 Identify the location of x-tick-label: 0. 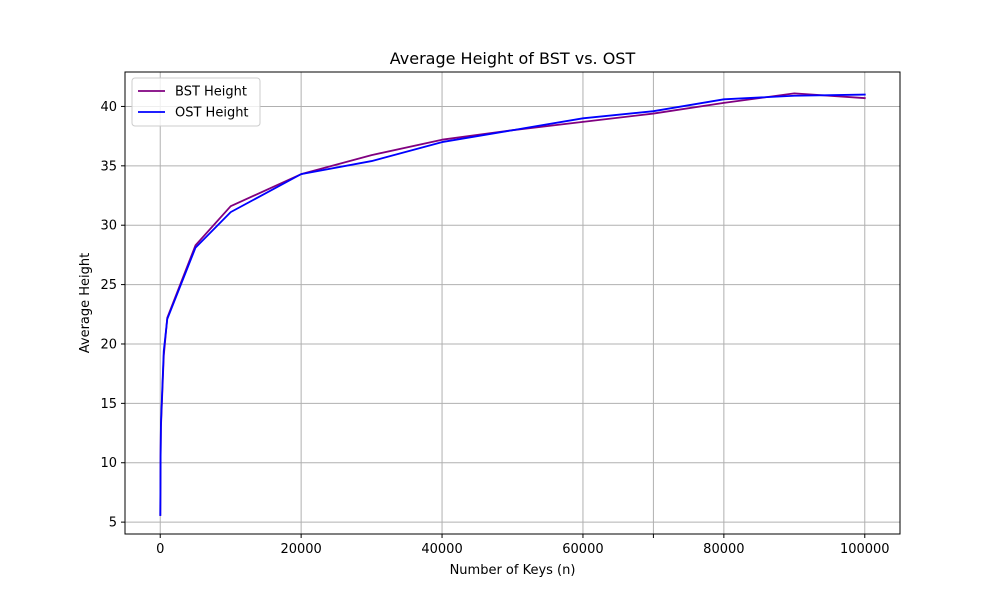
(160, 549).